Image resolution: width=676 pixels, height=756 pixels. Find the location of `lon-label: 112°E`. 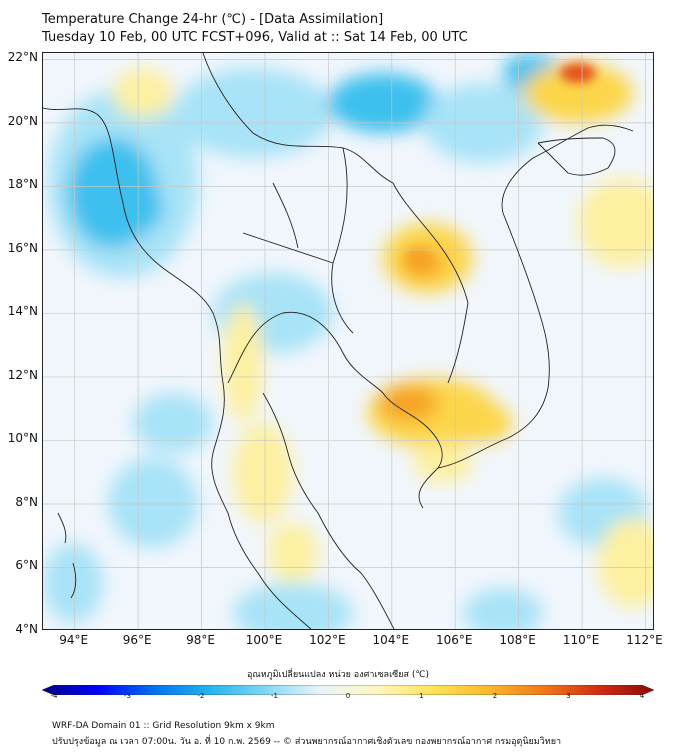

lon-label: 112°E is located at coordinates (644, 640).